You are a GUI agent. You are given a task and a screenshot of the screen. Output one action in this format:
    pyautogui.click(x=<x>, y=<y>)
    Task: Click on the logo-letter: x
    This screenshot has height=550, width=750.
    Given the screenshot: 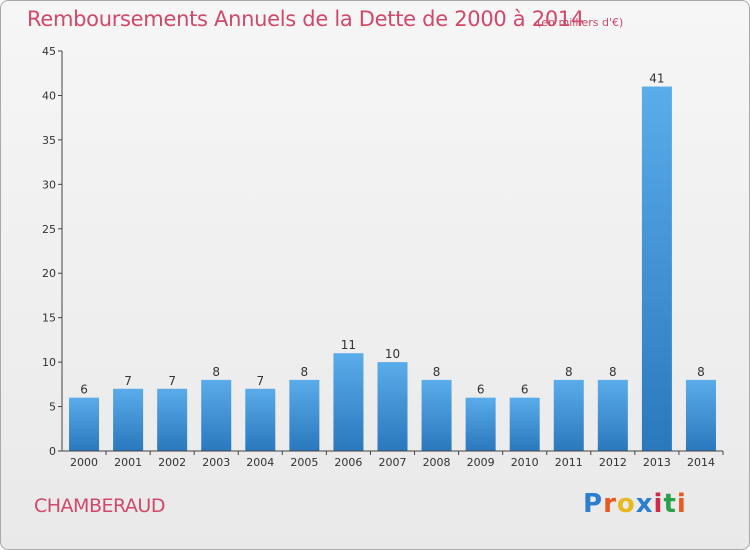 What is the action you would take?
    pyautogui.click(x=644, y=504)
    